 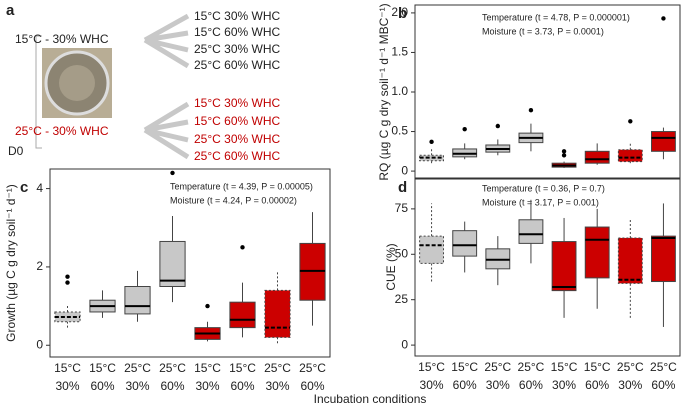 What do you see at coordinates (10, 10) in the screenshot?
I see `panel-label: a` at bounding box center [10, 10].